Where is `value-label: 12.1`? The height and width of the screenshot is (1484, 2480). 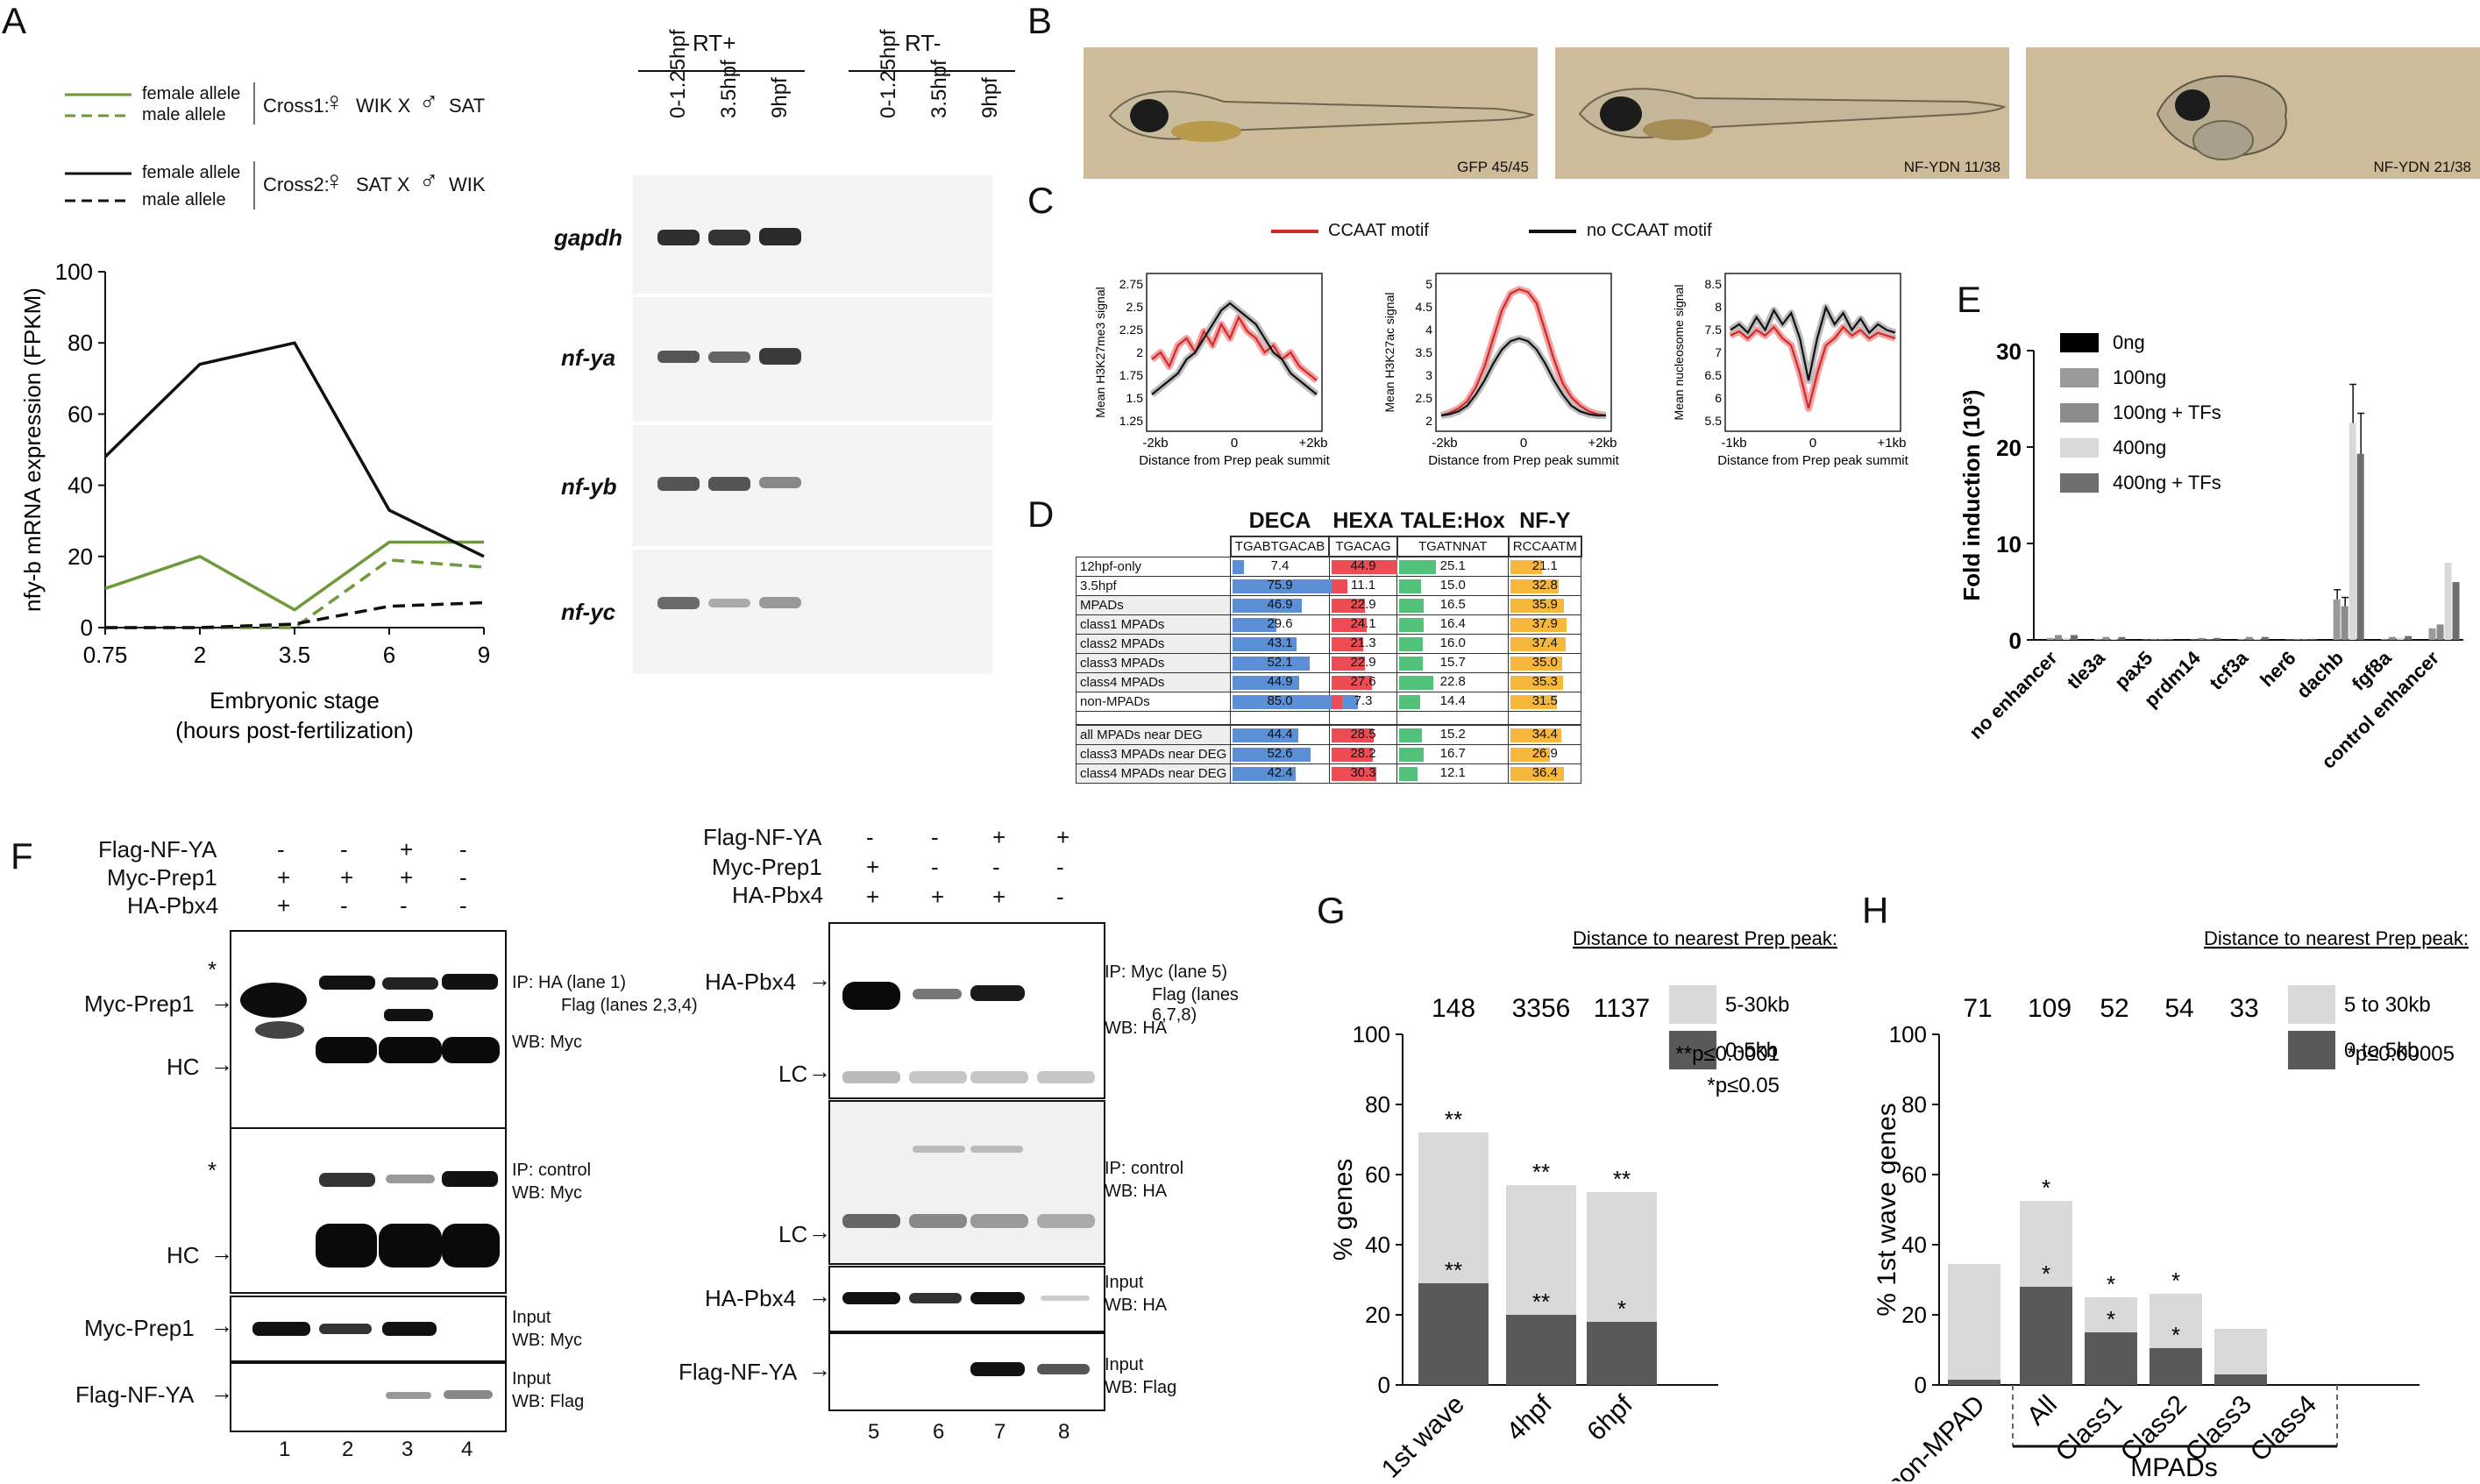
value-label: 12.1 is located at coordinates (1452, 772).